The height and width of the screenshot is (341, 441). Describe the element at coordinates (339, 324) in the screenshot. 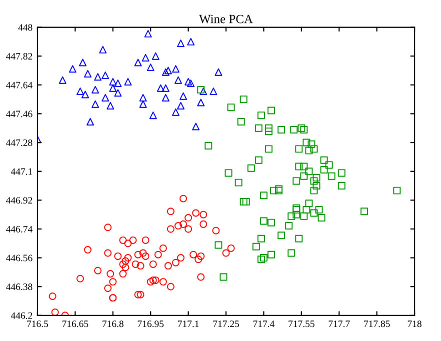

I see `x-tick-label: 717.7` at that location.